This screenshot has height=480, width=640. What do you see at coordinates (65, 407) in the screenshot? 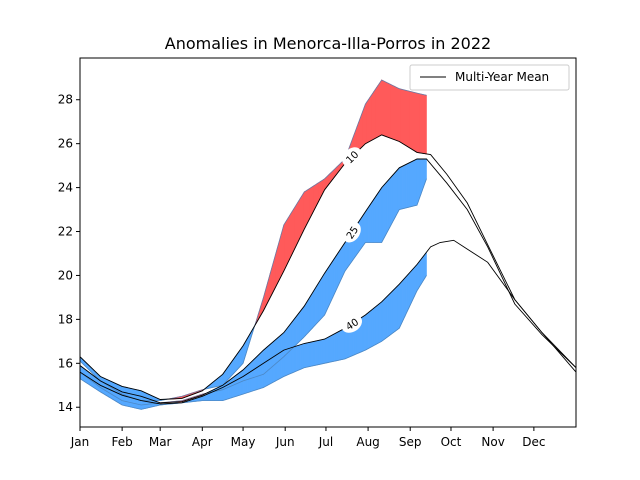
I see `y-tick-label: 14` at bounding box center [65, 407].